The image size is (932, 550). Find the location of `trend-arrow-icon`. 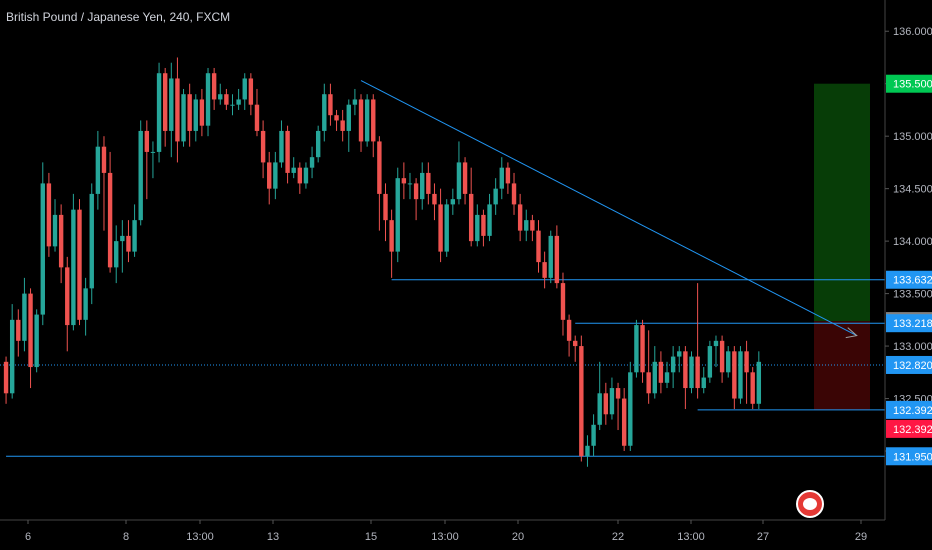

trend-arrow-icon is located at coordinates (851, 333).